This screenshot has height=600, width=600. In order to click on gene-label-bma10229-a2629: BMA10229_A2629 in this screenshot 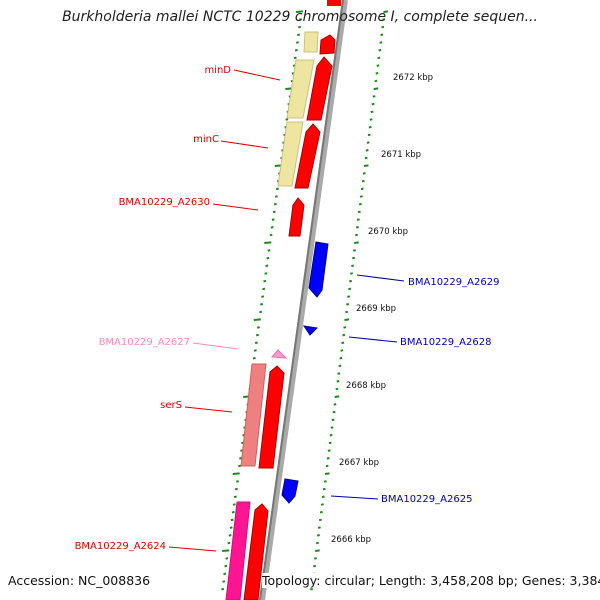, I will do `click(453, 282)`.